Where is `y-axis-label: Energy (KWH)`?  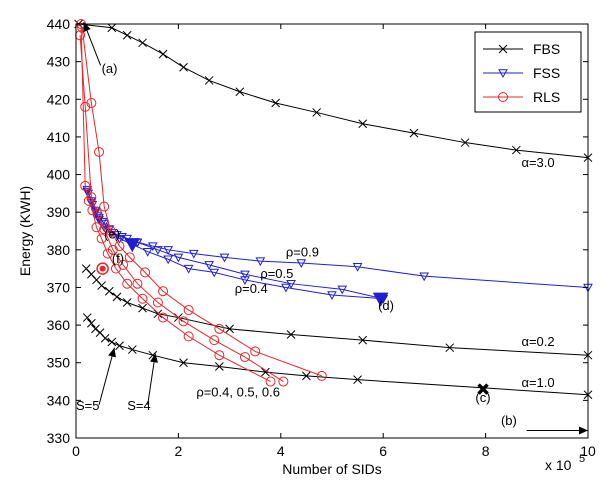 y-axis-label: Energy (KWH) is located at coordinates (25, 231).